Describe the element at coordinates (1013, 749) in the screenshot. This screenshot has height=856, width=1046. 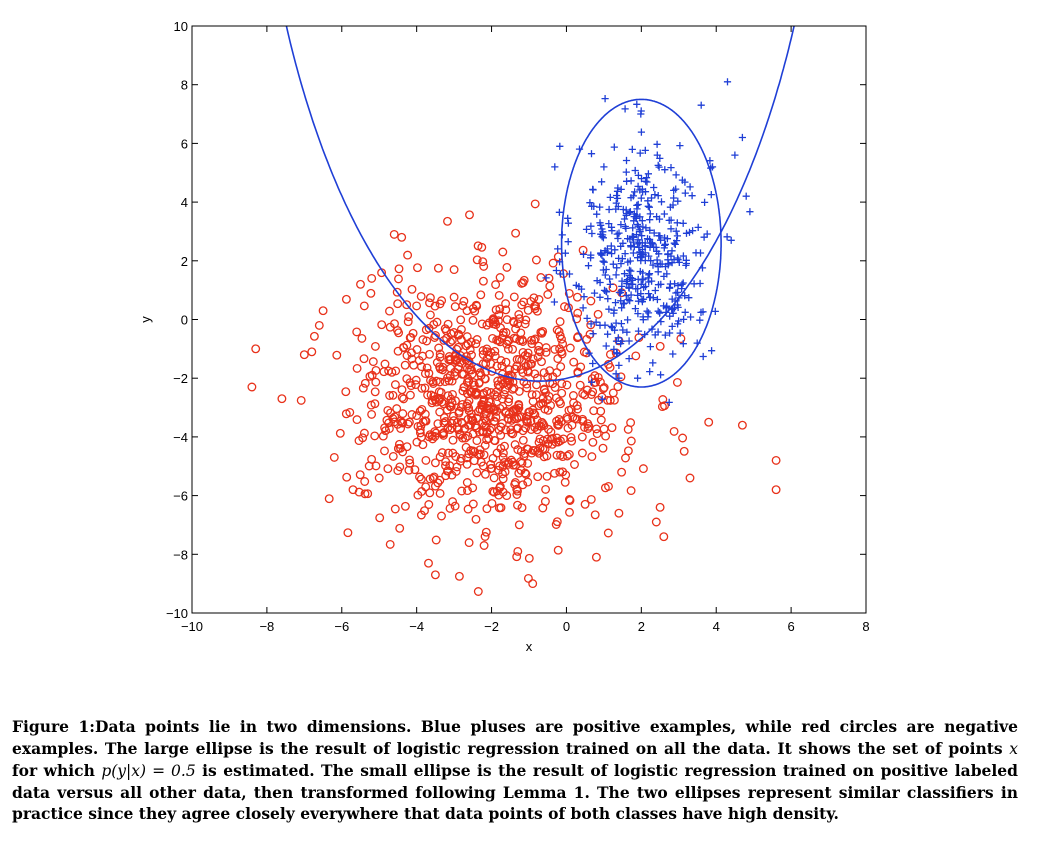
I see `caption-math-x: x` at that location.